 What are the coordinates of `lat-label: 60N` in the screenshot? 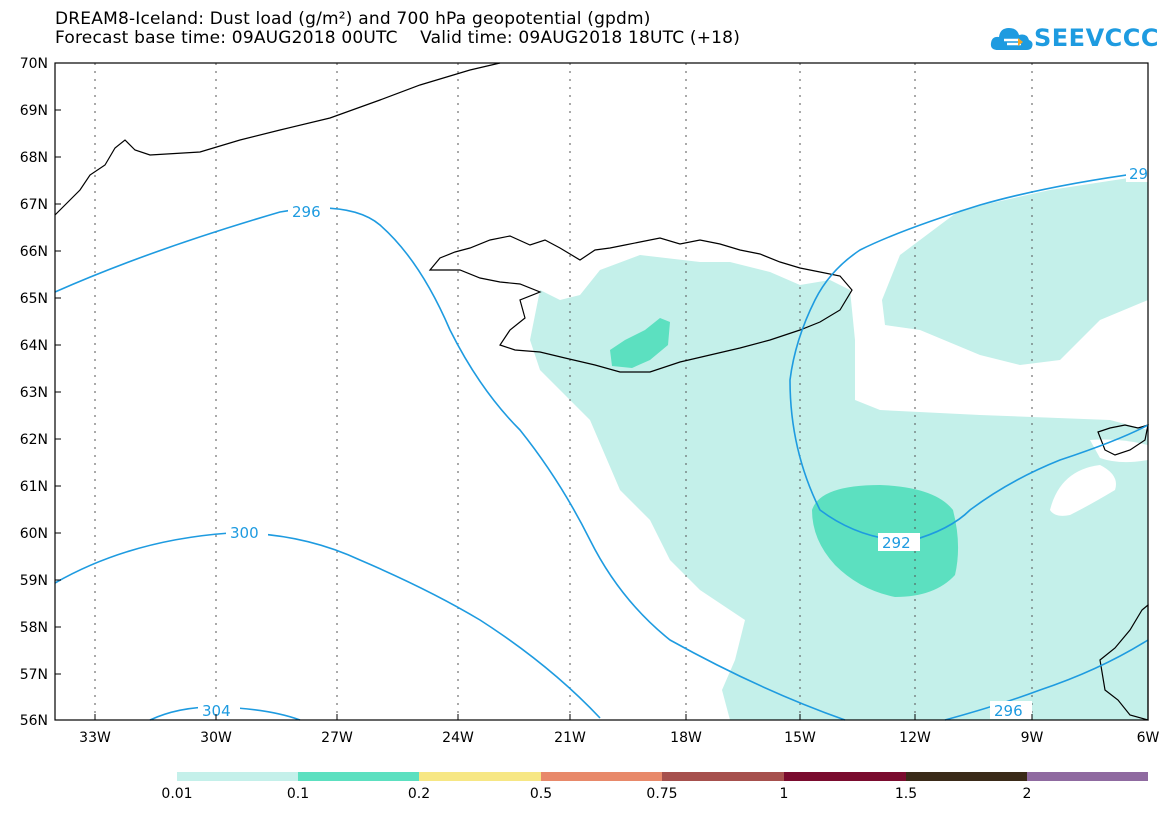 It's located at (33, 534).